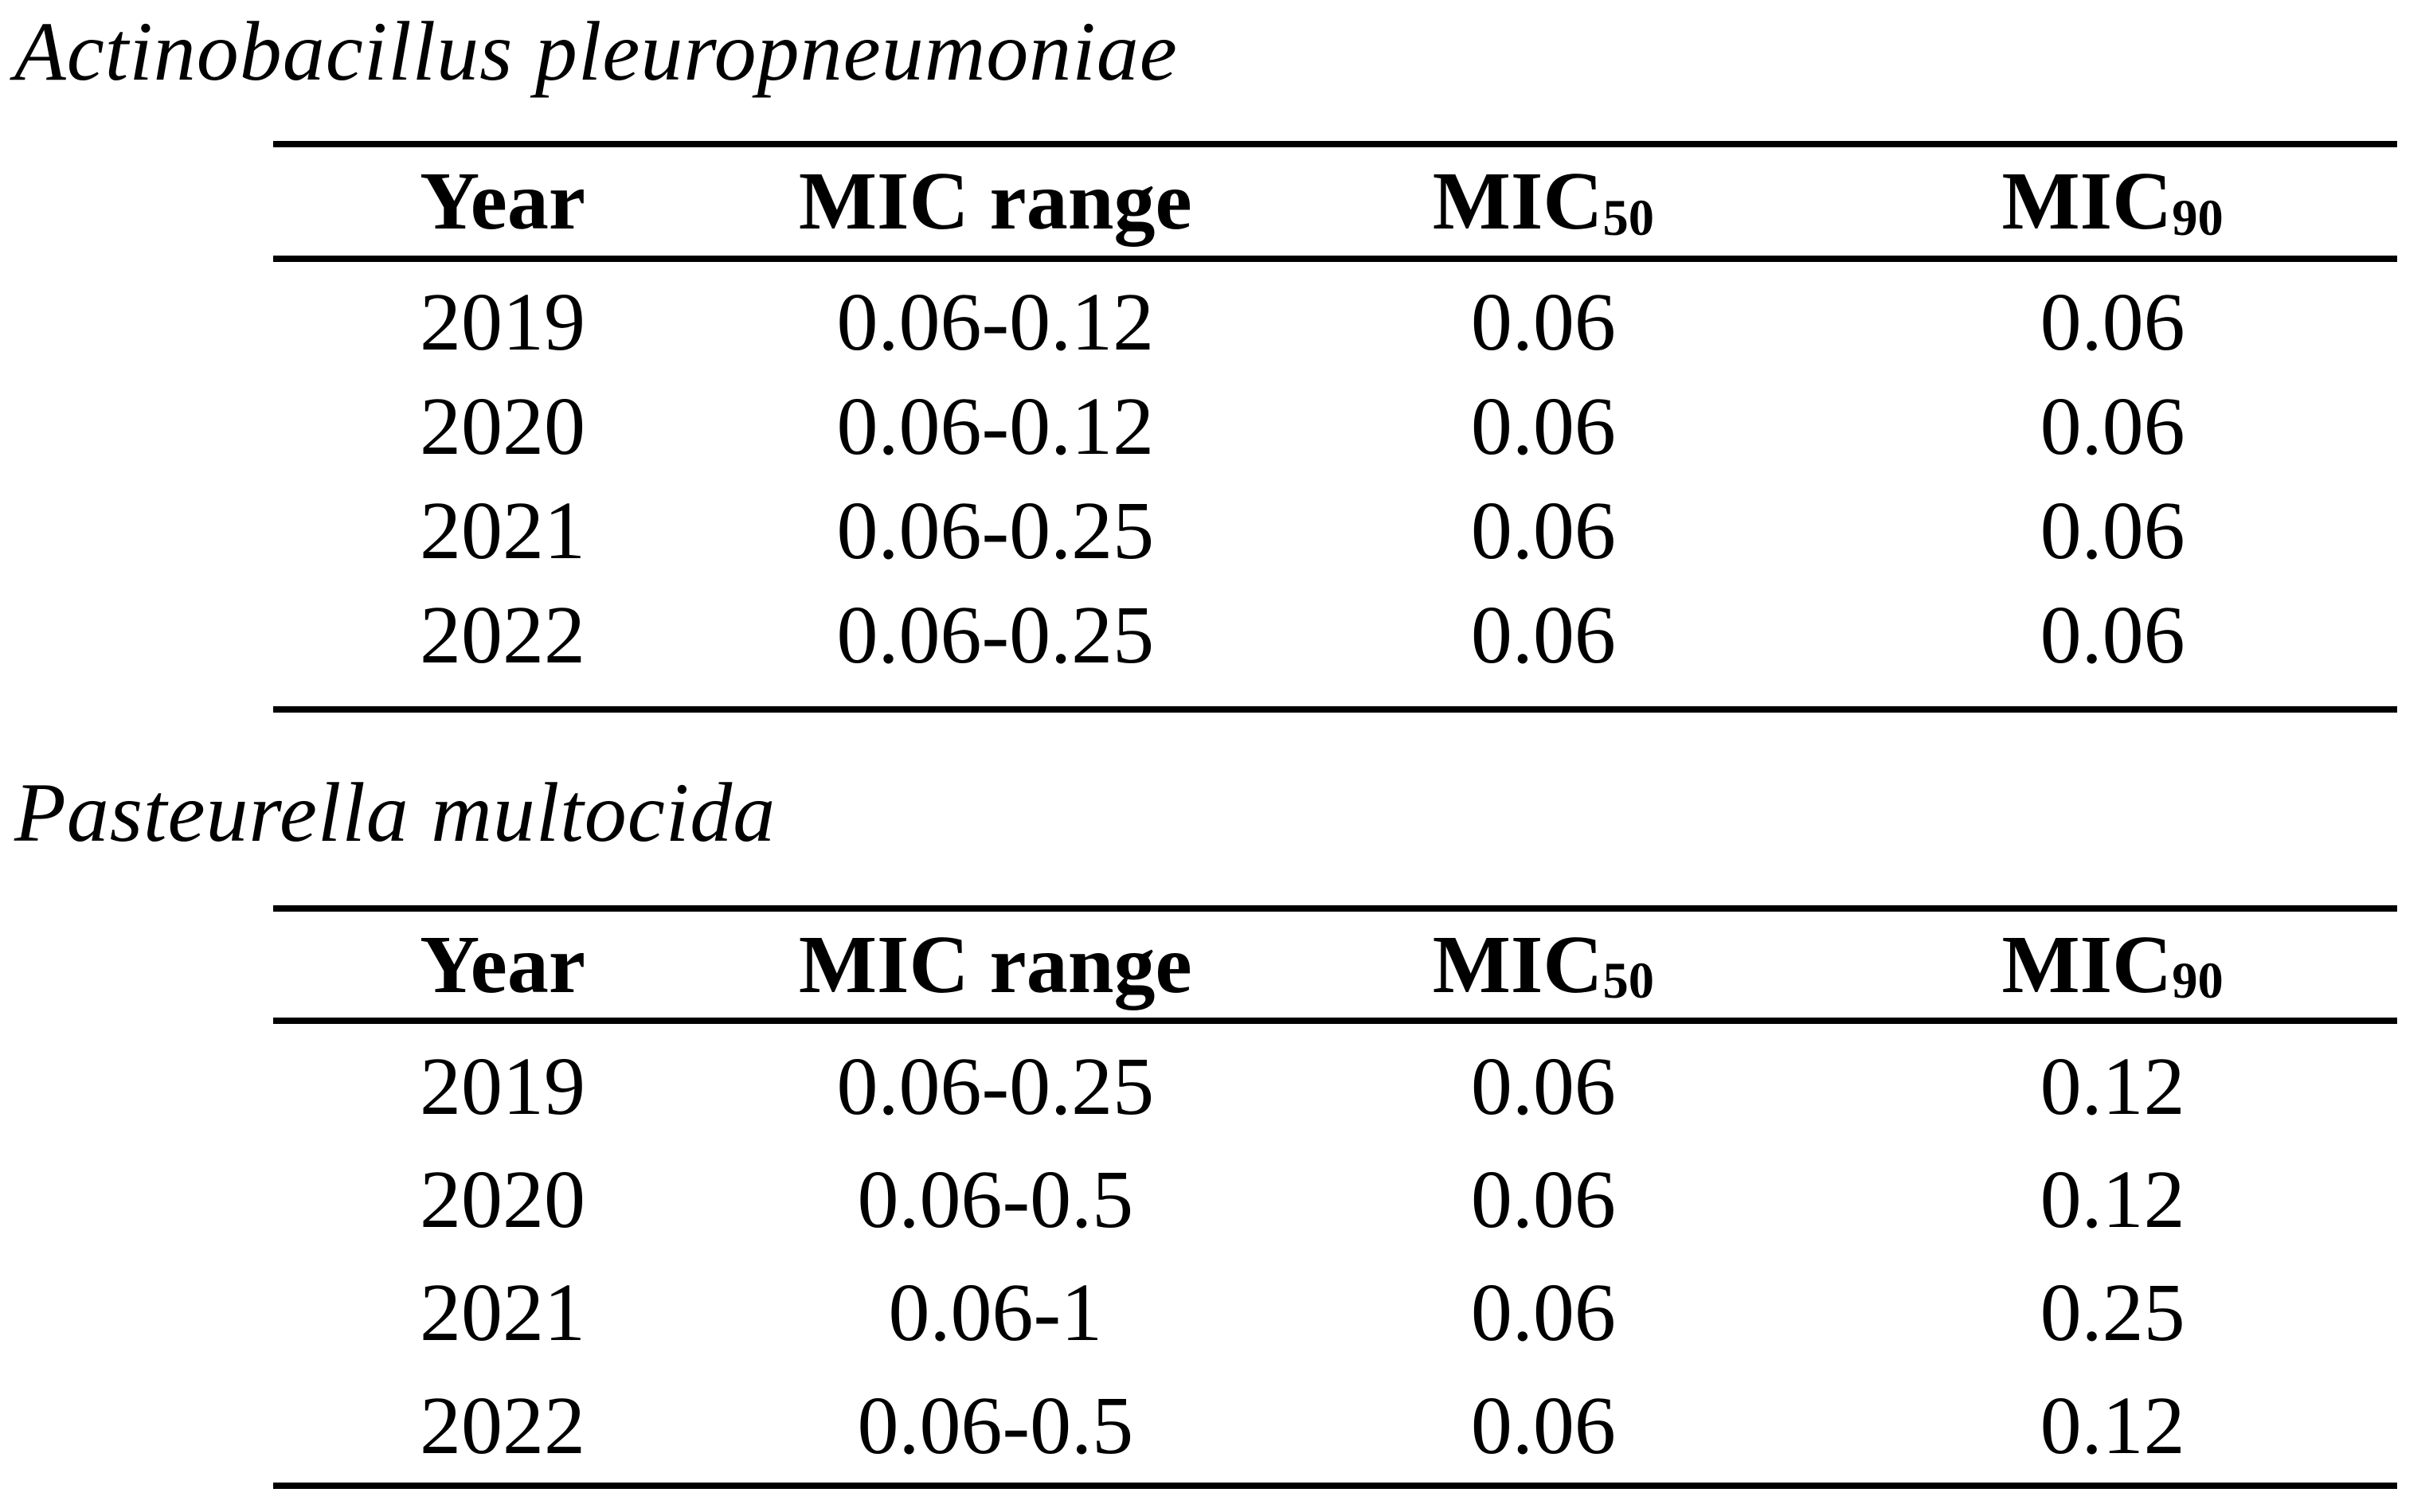 The image size is (2433, 1512). Describe the element at coordinates (395, 812) in the screenshot. I see `species-title-pasteurella: Pasteurella multocida` at that location.